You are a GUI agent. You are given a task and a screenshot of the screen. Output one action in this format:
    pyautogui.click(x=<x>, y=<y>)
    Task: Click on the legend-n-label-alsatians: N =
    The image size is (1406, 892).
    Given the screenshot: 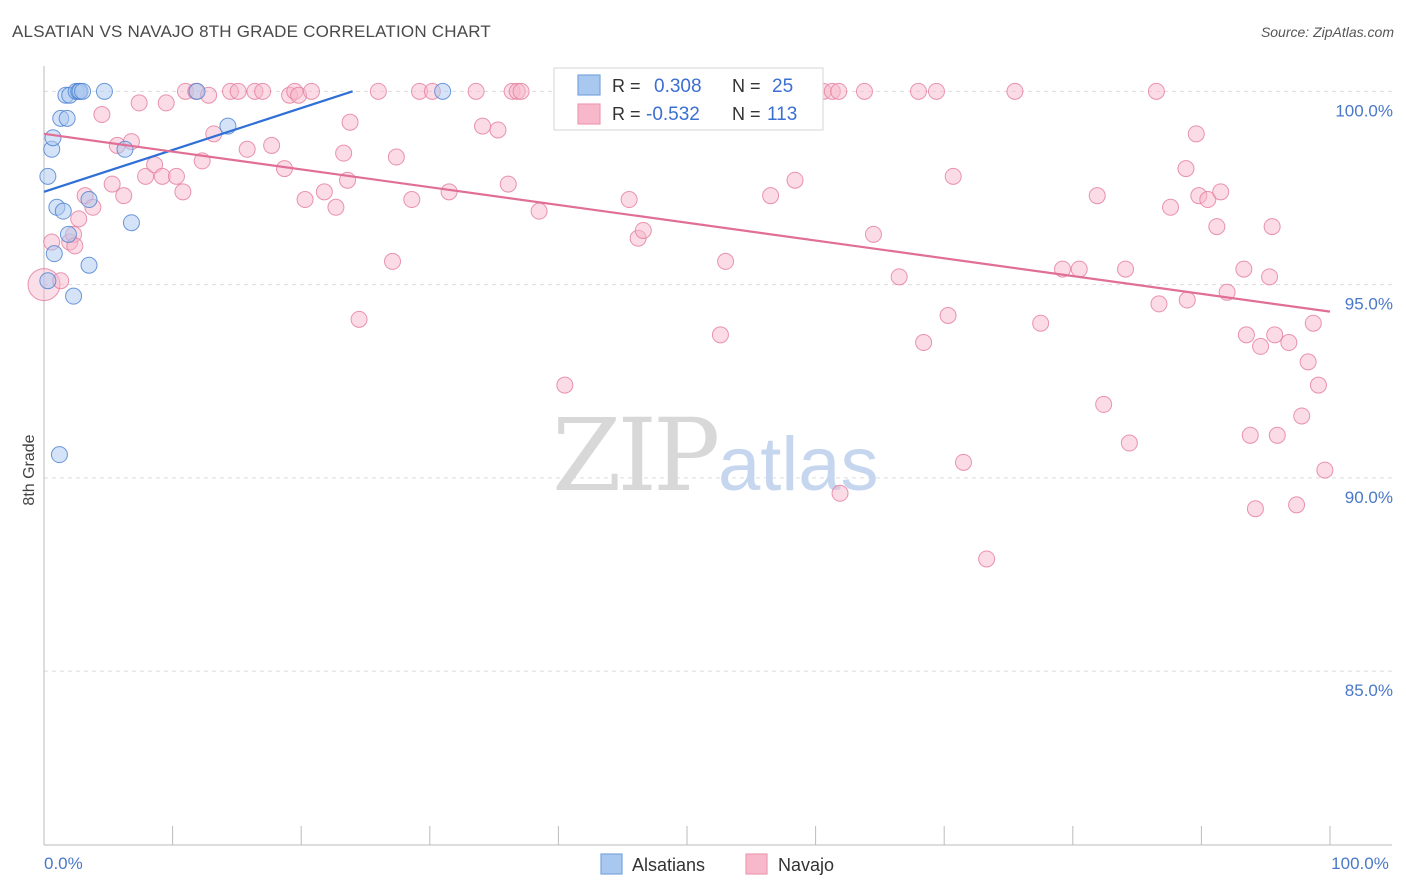 What is the action you would take?
    pyautogui.click(x=746, y=86)
    